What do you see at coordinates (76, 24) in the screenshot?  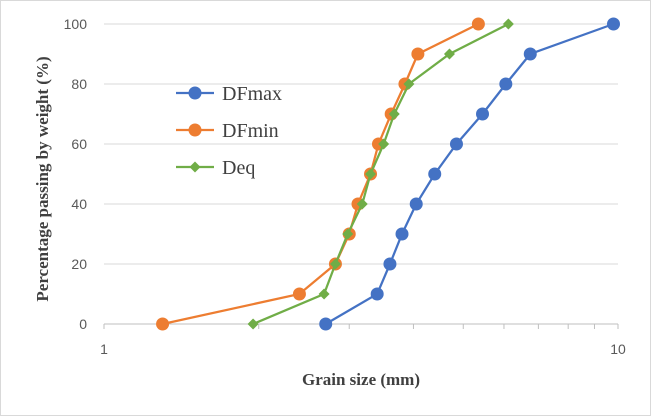 I see `y-tick-label: 100` at bounding box center [76, 24].